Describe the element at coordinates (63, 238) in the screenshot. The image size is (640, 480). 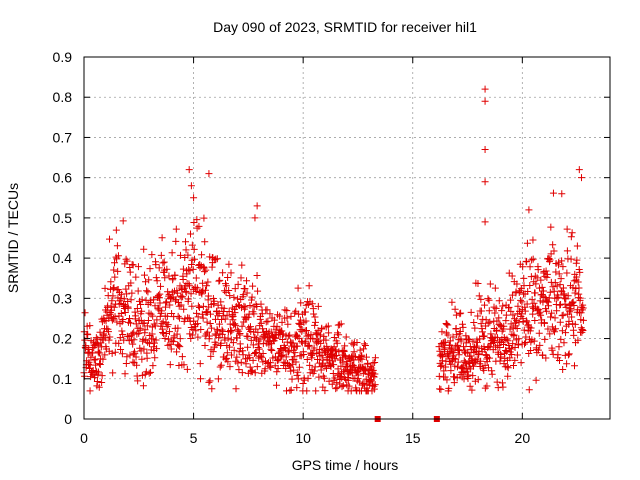
I see `y-tick-labels: 0 0.1 0.2 0.3 0.4 0.5 0.6 0.7 0.8 0.9` at that location.